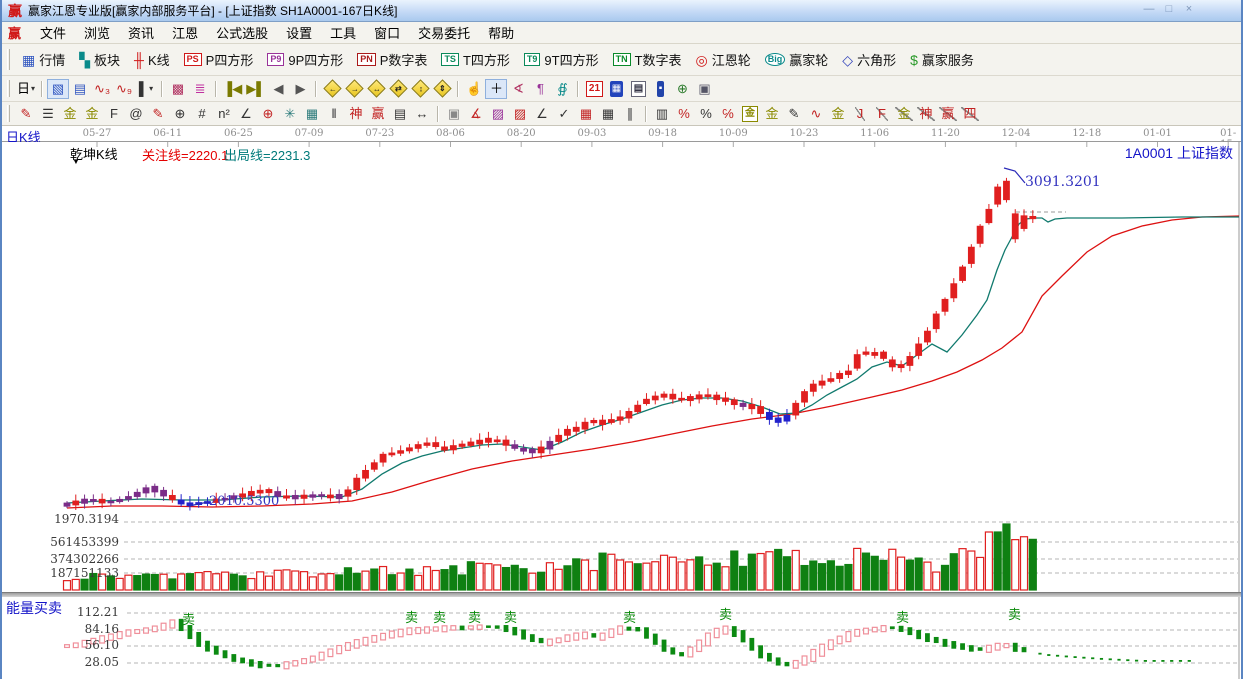 This screenshot has height=679, width=1243. What do you see at coordinates (124, 89) in the screenshot?
I see `nav-tool-wave-9: ∿₉` at bounding box center [124, 89].